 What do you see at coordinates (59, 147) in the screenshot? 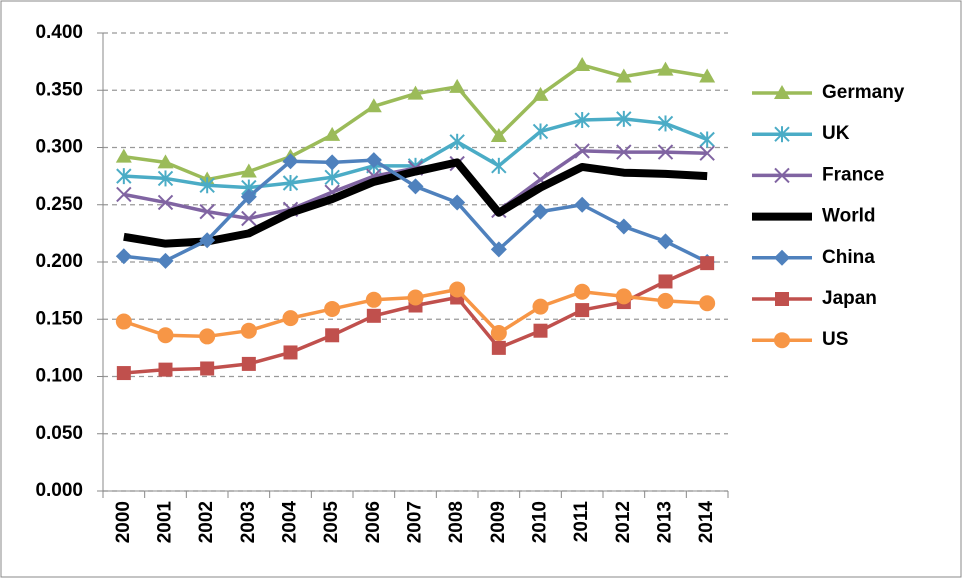
I see `y-tick-label: 0.300` at bounding box center [59, 147].